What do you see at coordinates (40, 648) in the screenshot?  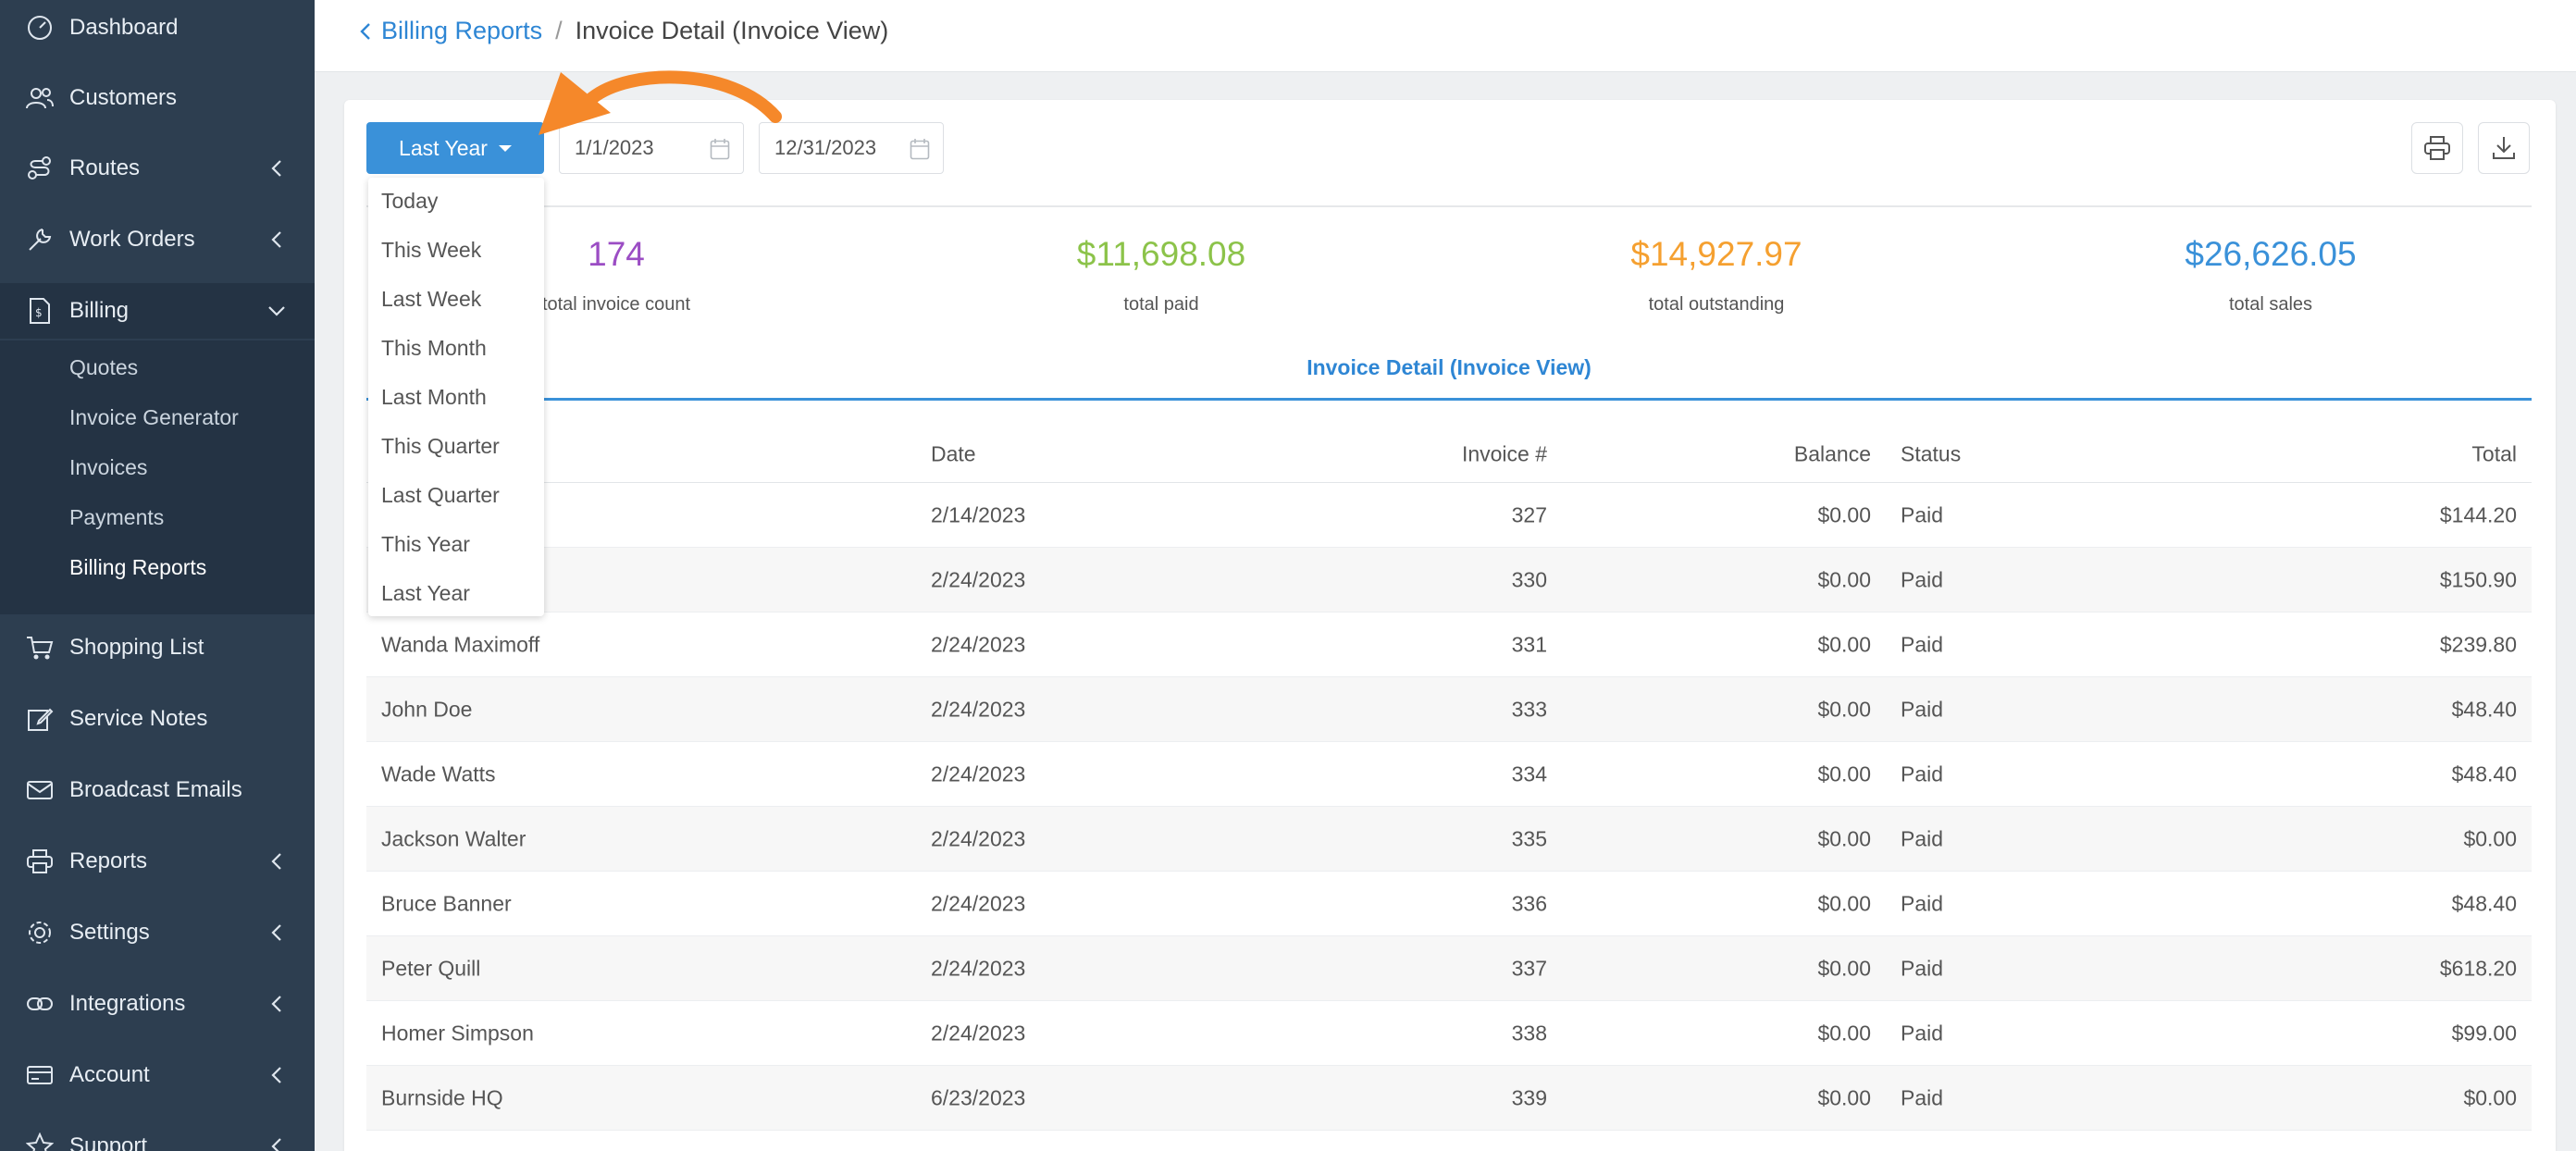 I see `cart-icon` at bounding box center [40, 648].